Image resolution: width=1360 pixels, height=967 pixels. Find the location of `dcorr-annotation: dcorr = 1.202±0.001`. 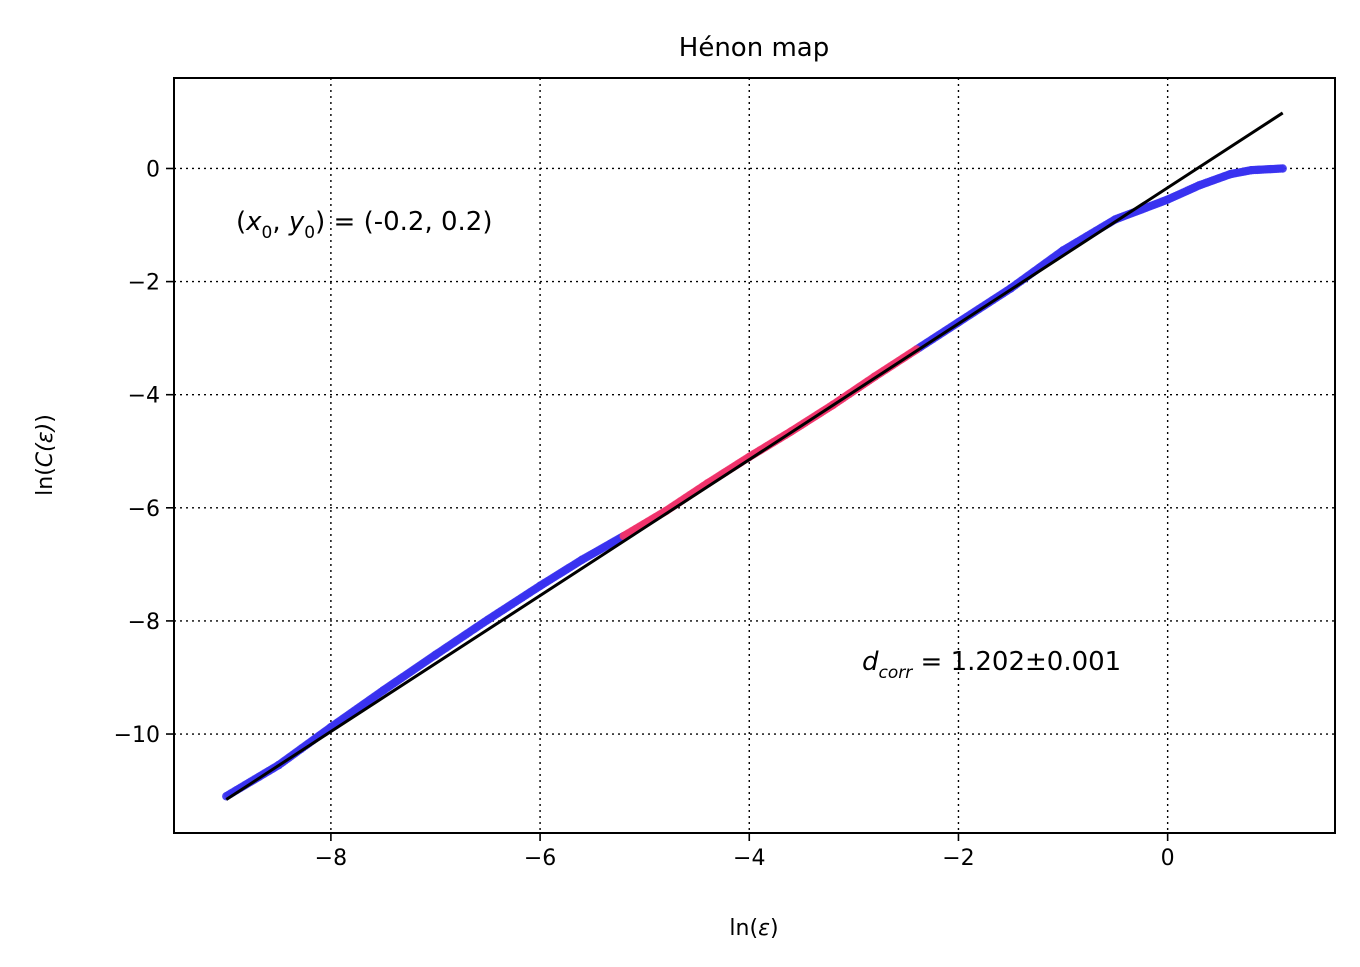

dcorr-annotation: dcorr = 1.202±0.001 is located at coordinates (991, 665).